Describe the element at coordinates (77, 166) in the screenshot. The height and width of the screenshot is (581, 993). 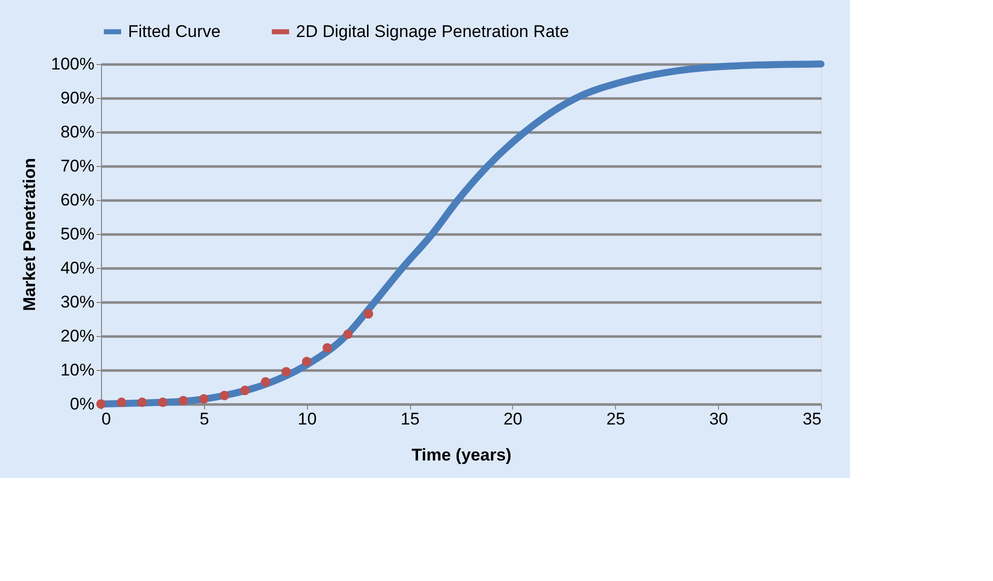
I see `y-tick-label: 70%` at that location.